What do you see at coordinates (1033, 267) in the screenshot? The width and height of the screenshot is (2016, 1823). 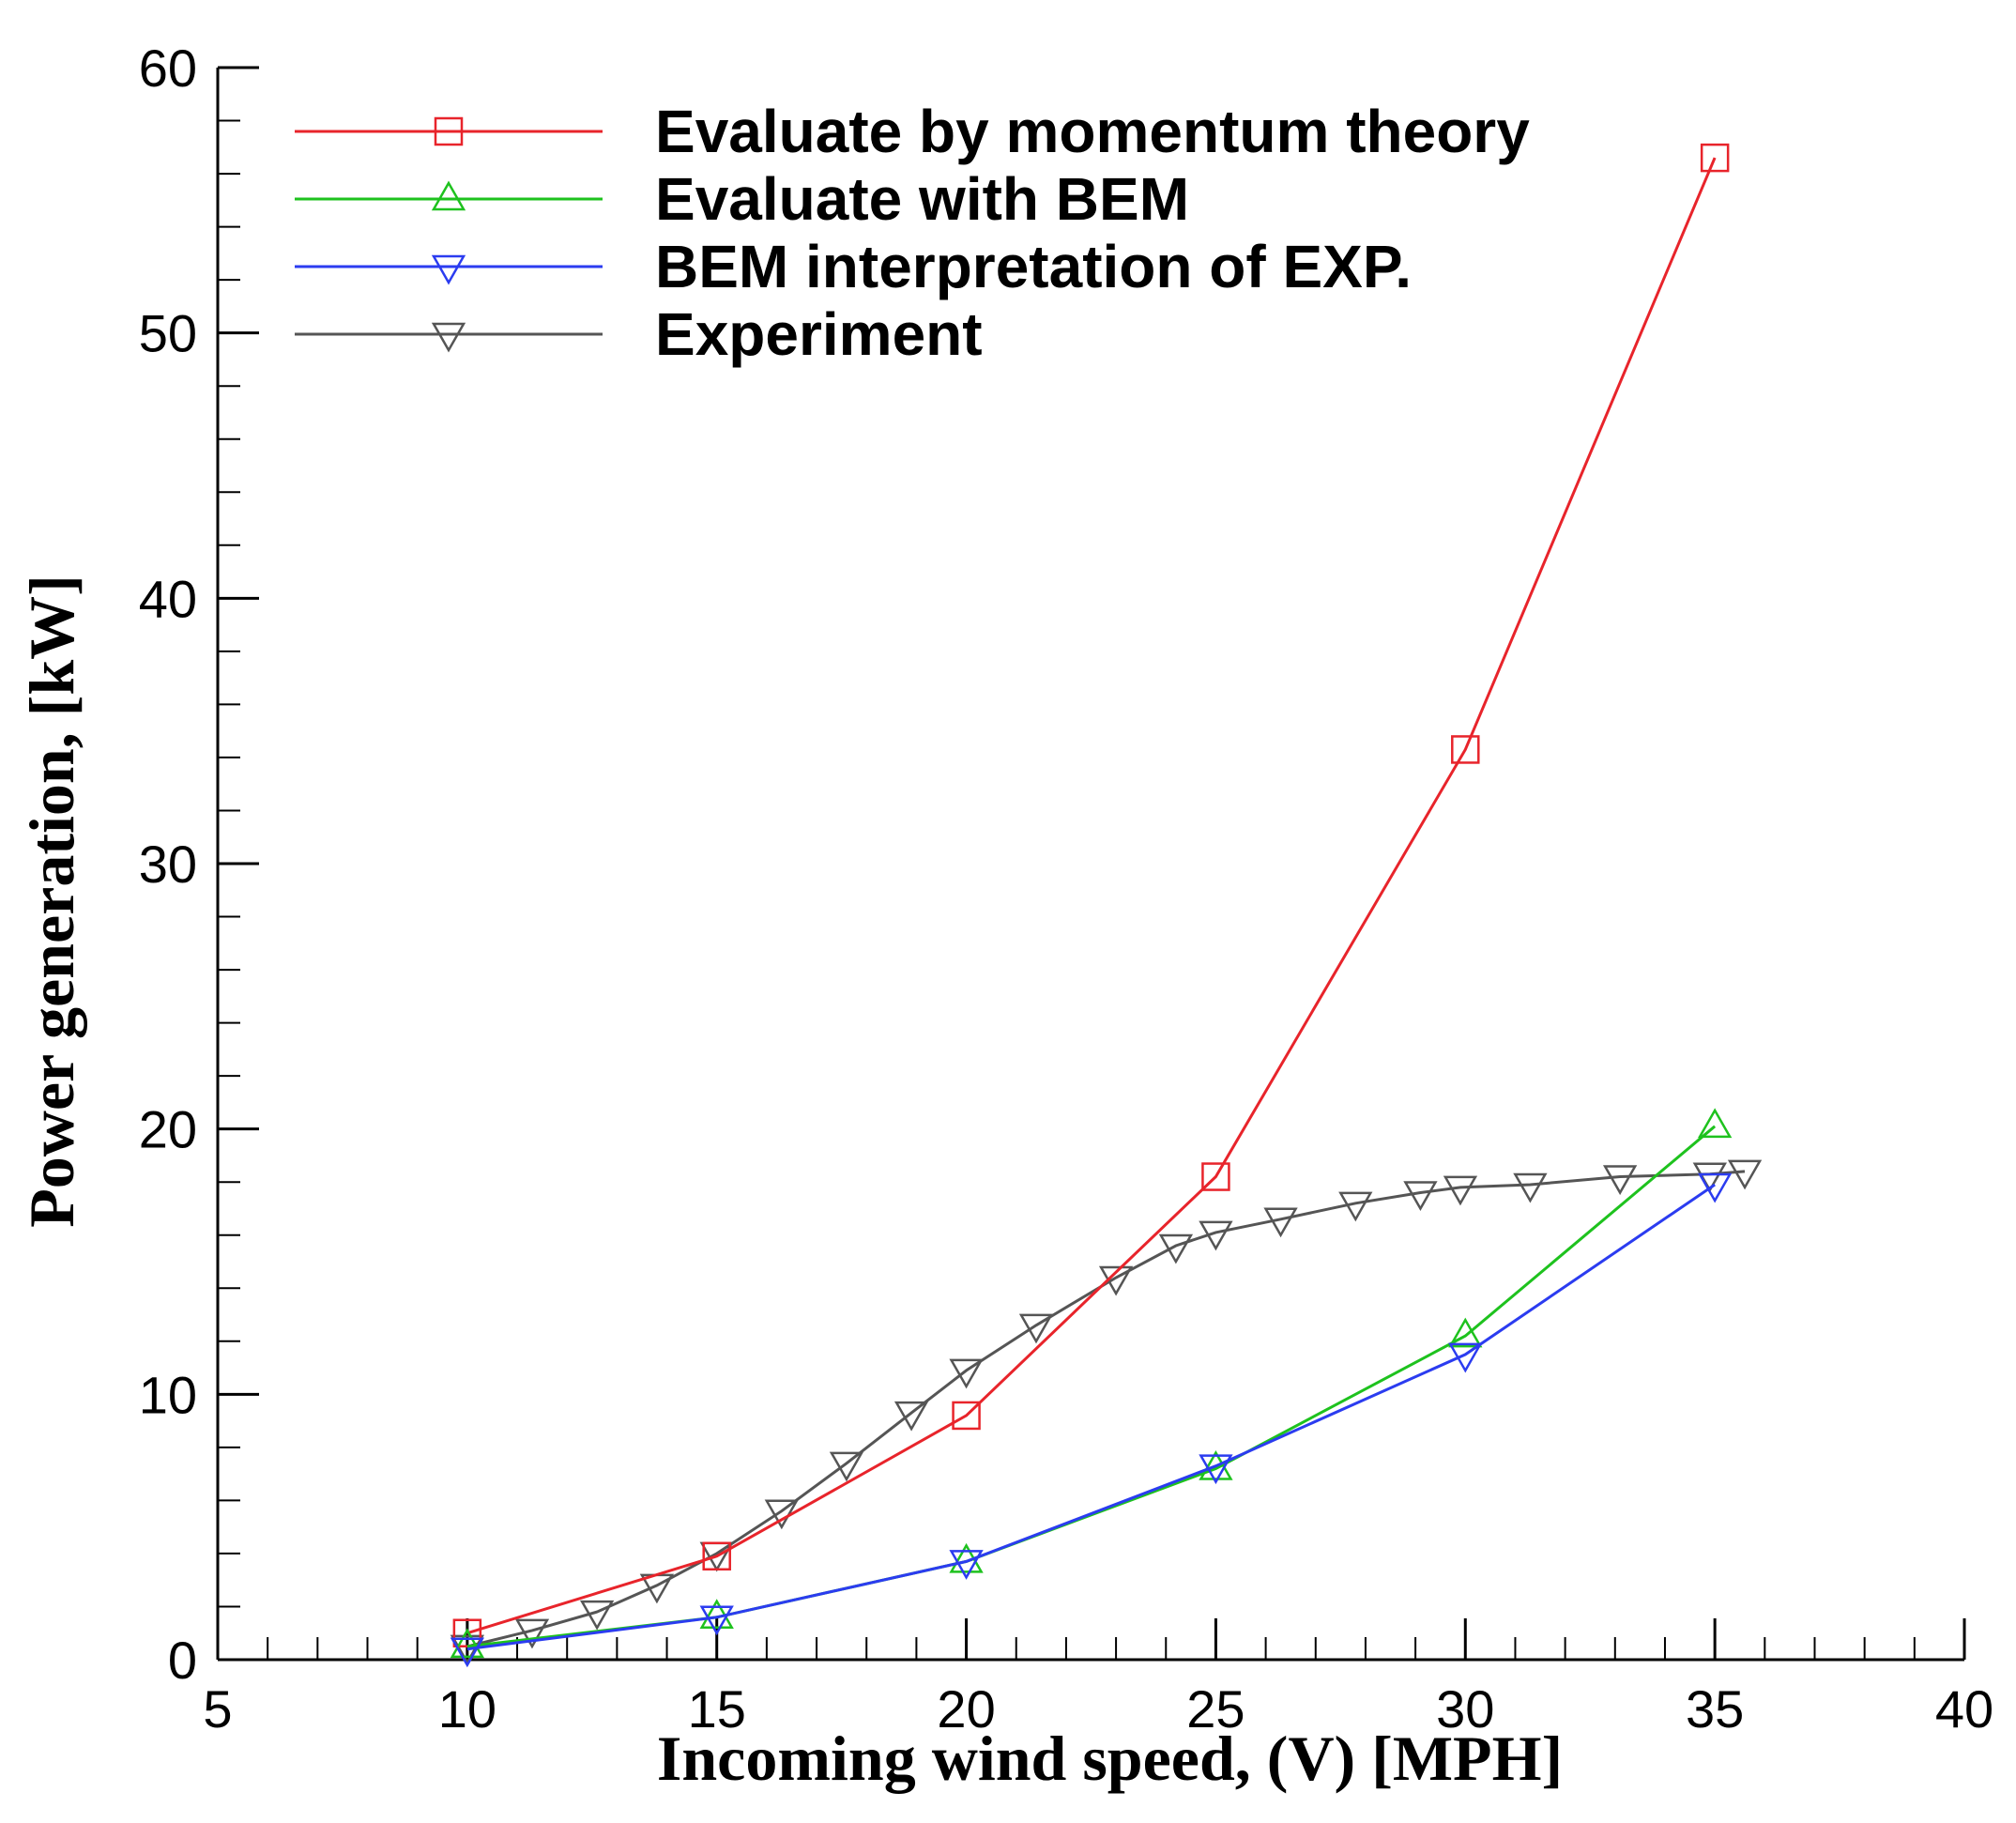 I see `legend-label: BEM interpretation of EXP.` at bounding box center [1033, 267].